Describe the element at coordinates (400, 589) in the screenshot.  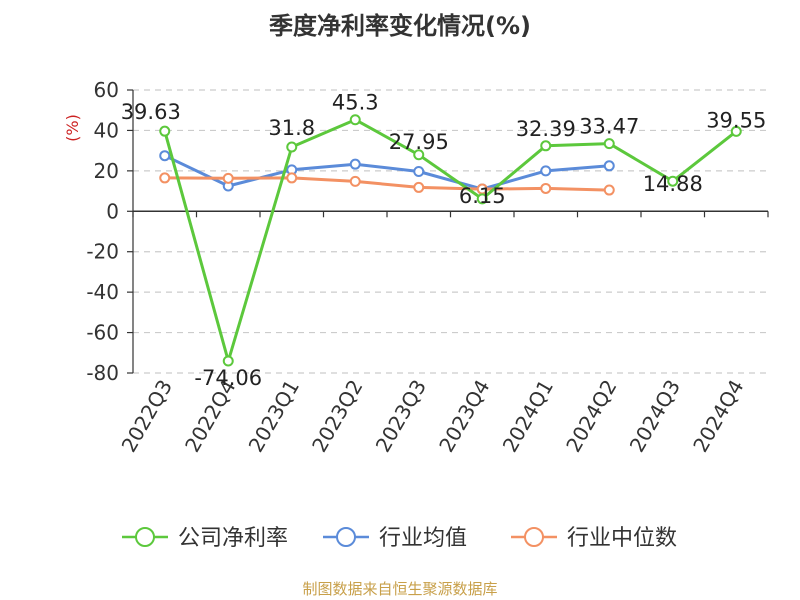
I see `source-note: 制图数据来自恒生聚源数据库` at that location.